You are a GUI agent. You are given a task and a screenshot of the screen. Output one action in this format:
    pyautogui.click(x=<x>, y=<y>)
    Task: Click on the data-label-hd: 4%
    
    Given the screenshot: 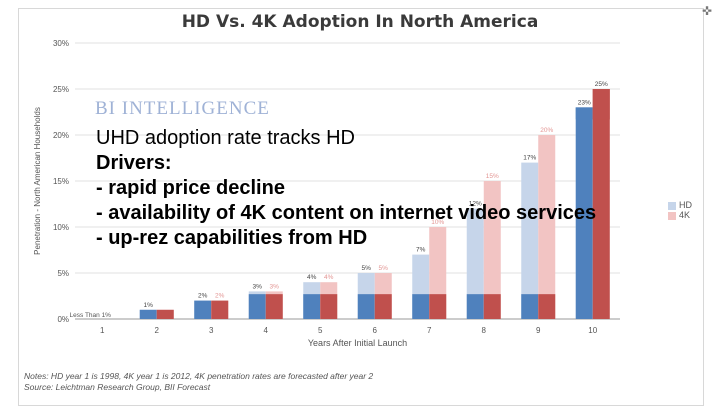 What is the action you would take?
    pyautogui.click(x=312, y=277)
    